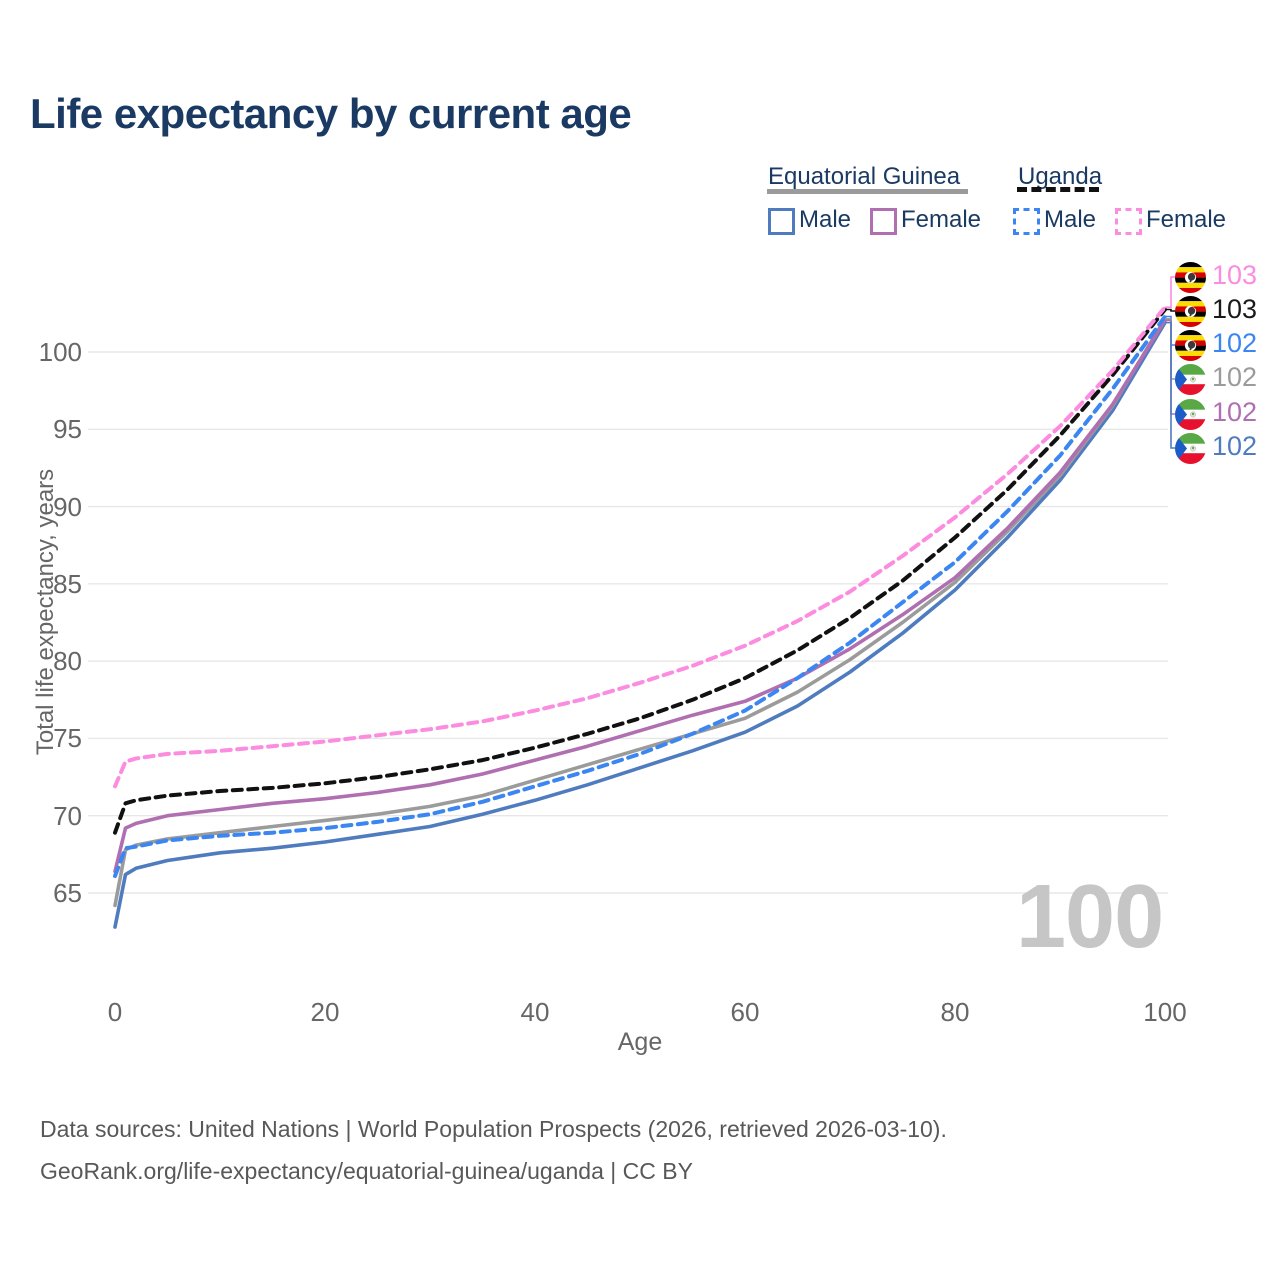 This screenshot has height=1280, width=1280. Describe the element at coordinates (1165, 1012) in the screenshot. I see `x-axis-tick-100: 100` at that location.